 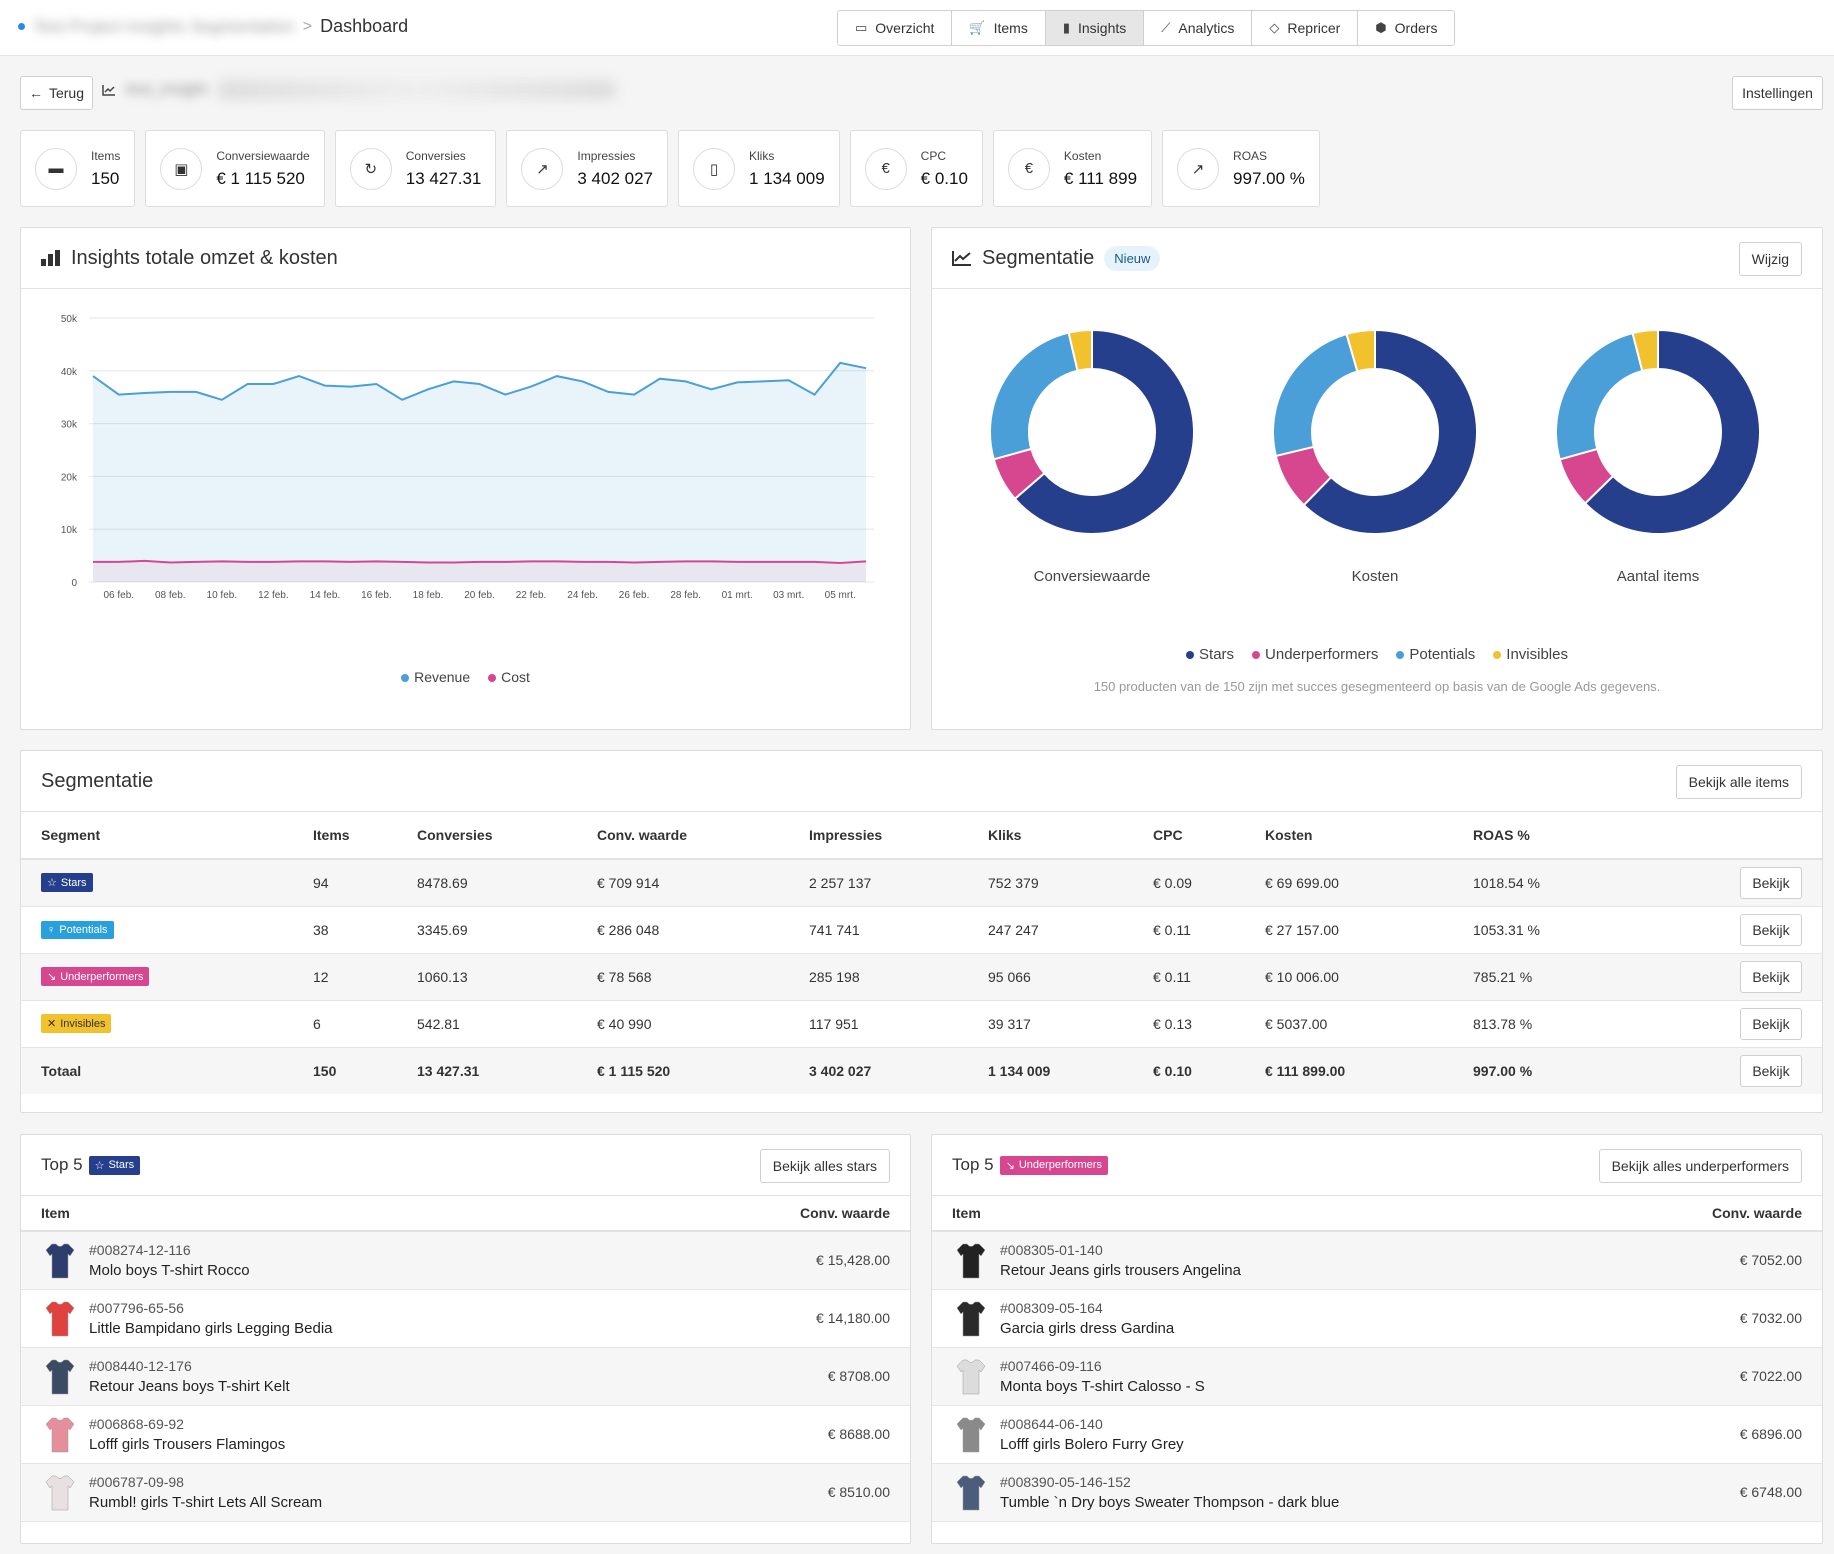 I want to click on legend-item-invisibles: Invisibles, so click(x=1530, y=654).